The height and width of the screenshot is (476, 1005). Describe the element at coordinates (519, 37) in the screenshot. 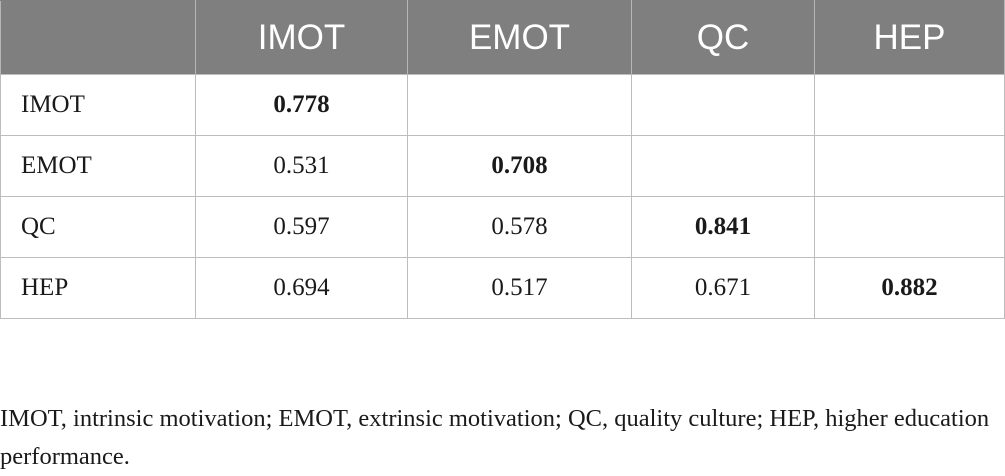

I see `header-cell-emot: EMOT` at that location.